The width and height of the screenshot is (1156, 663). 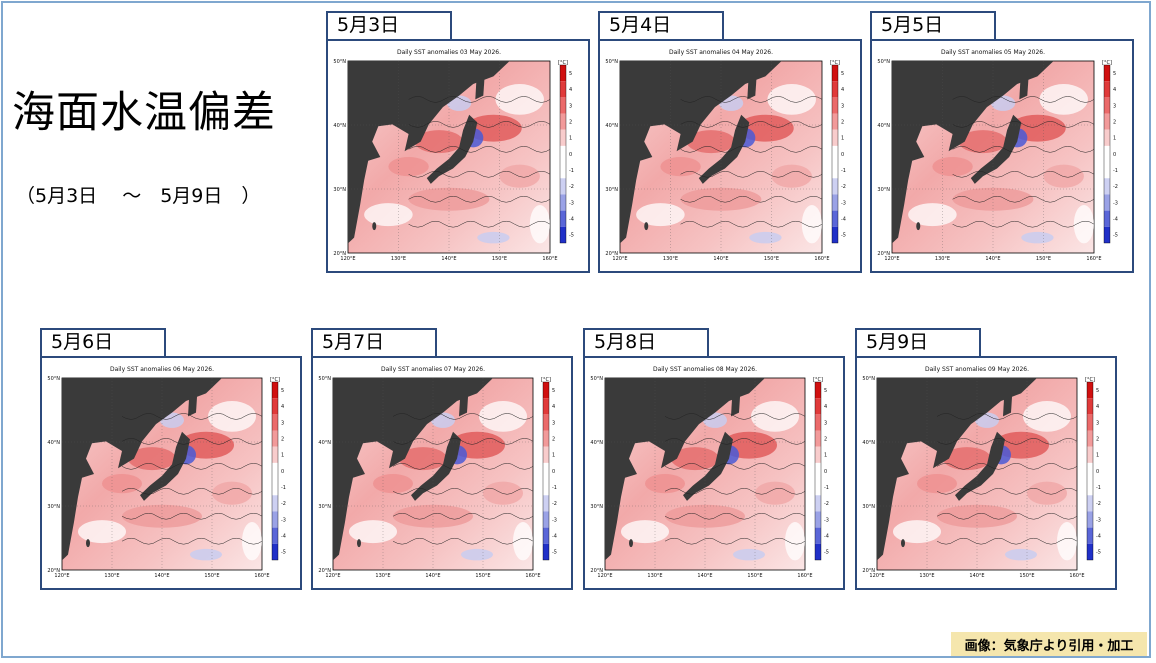 I want to click on colorbar-tick-label: -3, so click(x=571, y=203).